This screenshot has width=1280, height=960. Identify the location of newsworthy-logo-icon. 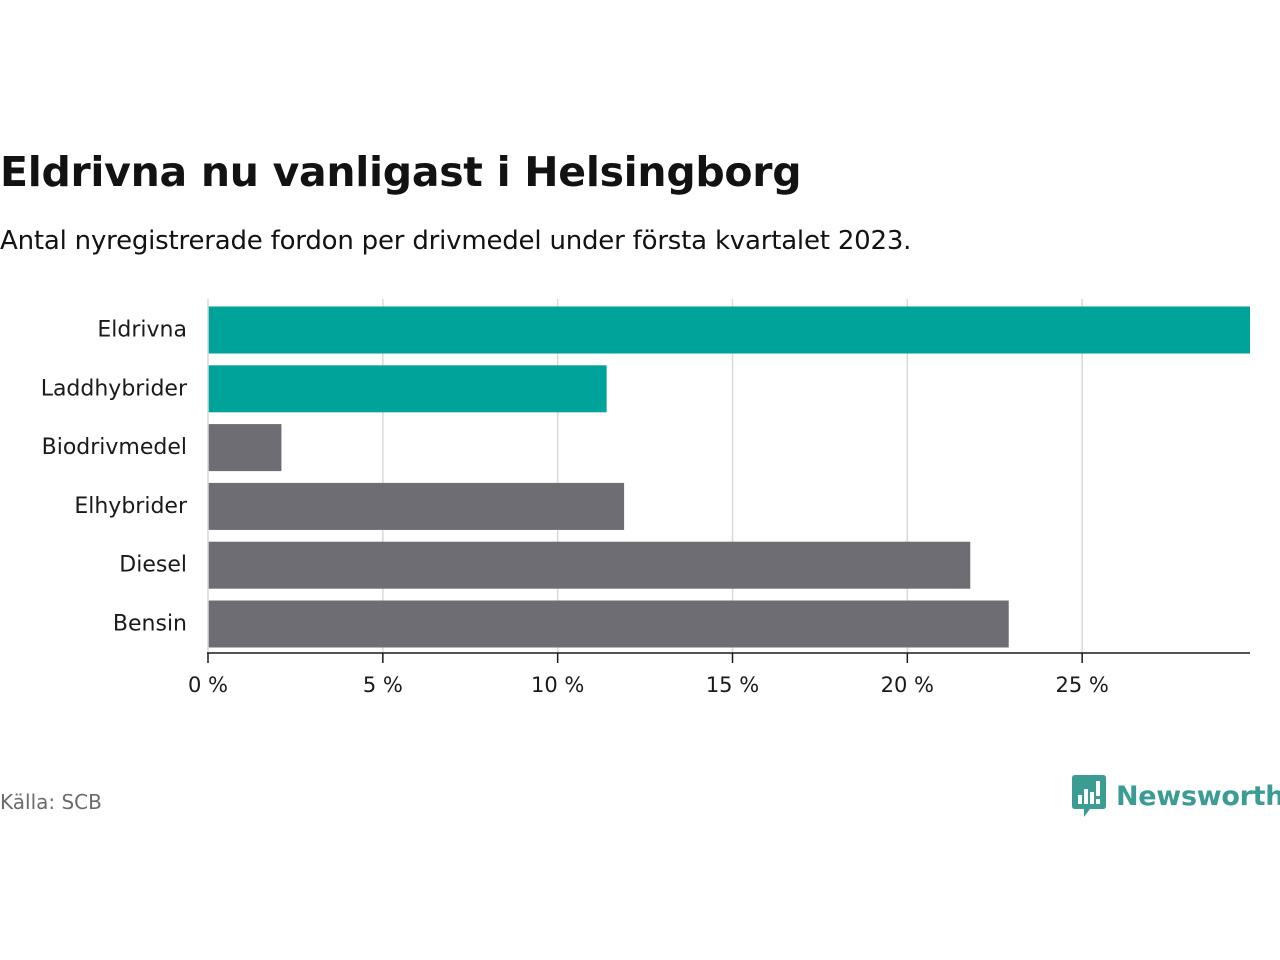
(1089, 796).